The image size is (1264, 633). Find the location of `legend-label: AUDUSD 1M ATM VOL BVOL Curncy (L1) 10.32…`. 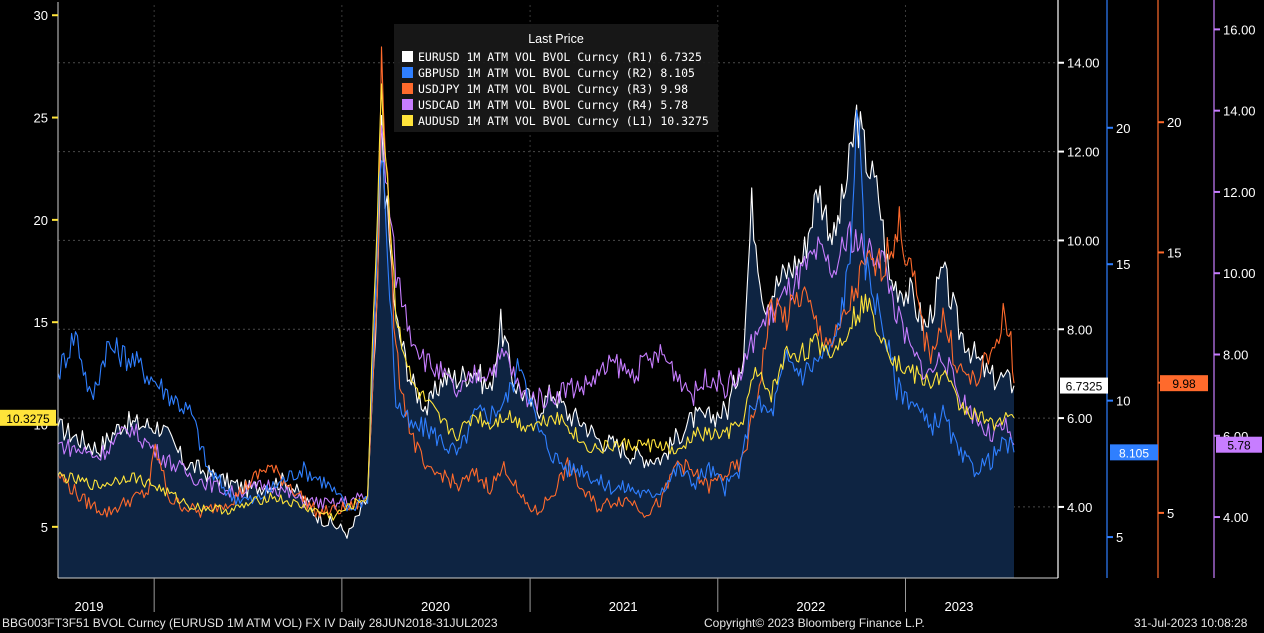

legend-label: AUDUSD 1M ATM VOL BVOL Curncy (L1) 10.32… is located at coordinates (563, 121).